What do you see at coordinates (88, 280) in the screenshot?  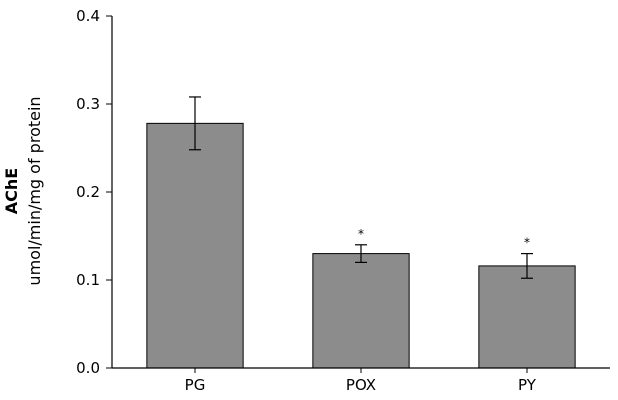 I see `y-tick-label: 0.1` at bounding box center [88, 280].